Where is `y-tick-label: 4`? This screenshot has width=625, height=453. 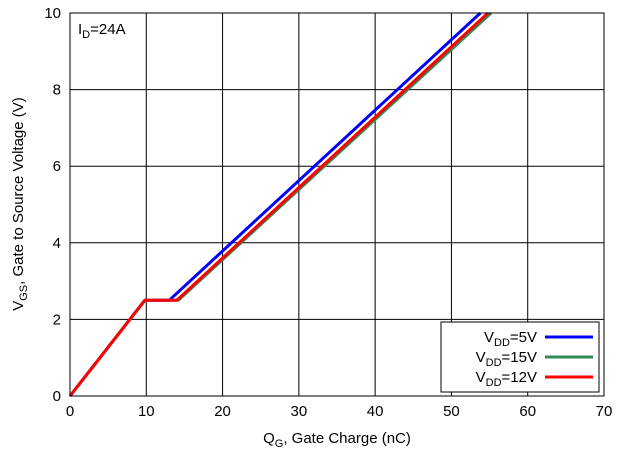 y-tick-label: 4 is located at coordinates (57, 243).